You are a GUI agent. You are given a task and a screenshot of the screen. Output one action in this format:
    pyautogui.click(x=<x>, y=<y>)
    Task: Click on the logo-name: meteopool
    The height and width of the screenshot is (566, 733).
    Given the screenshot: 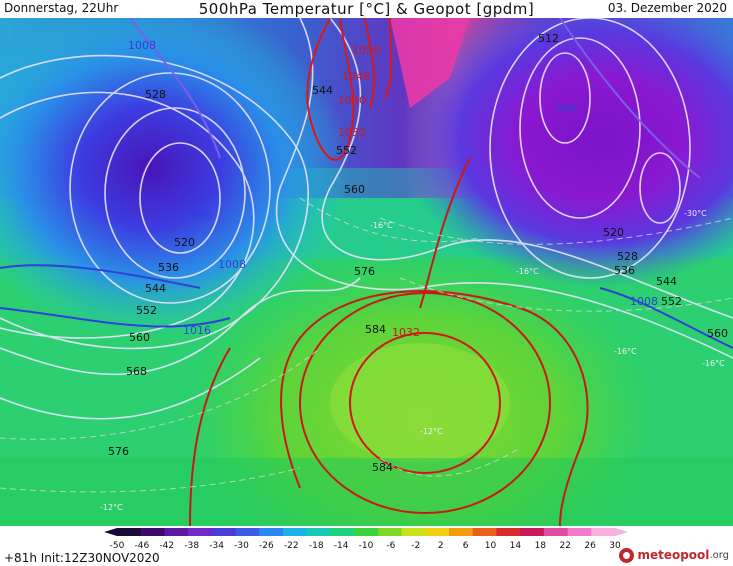 What is the action you would take?
    pyautogui.click(x=673, y=555)
    